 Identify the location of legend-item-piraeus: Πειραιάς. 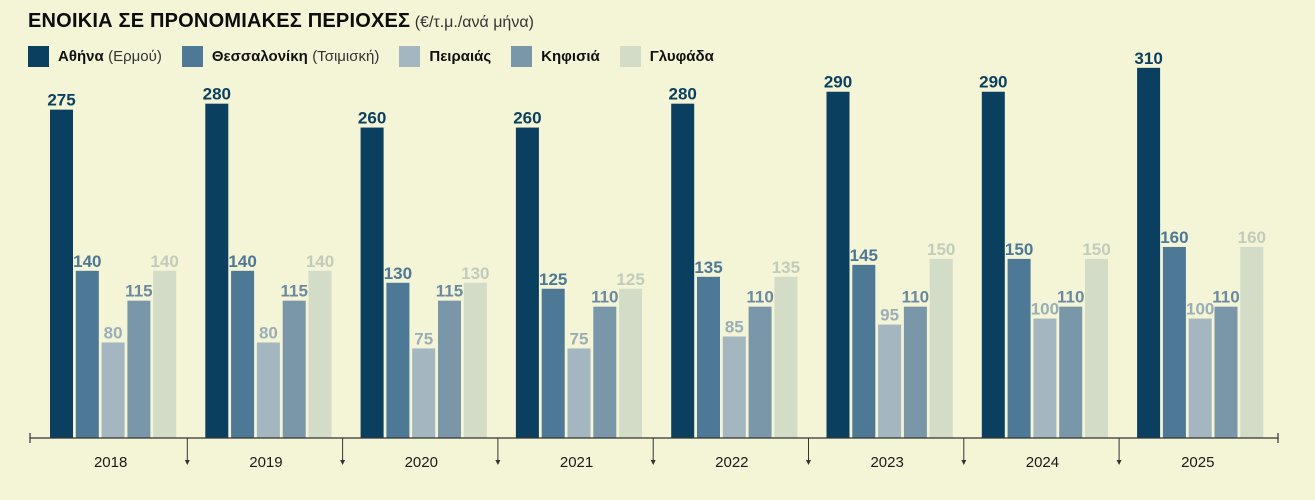
(445, 56).